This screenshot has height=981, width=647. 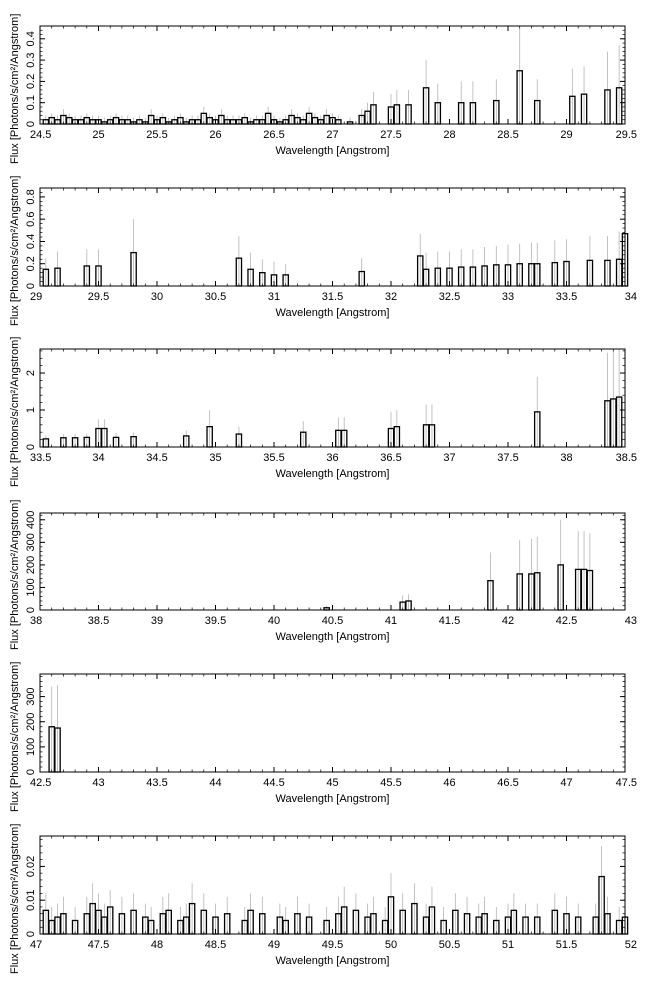 I want to click on x-tick-label: 30, so click(x=157, y=297).